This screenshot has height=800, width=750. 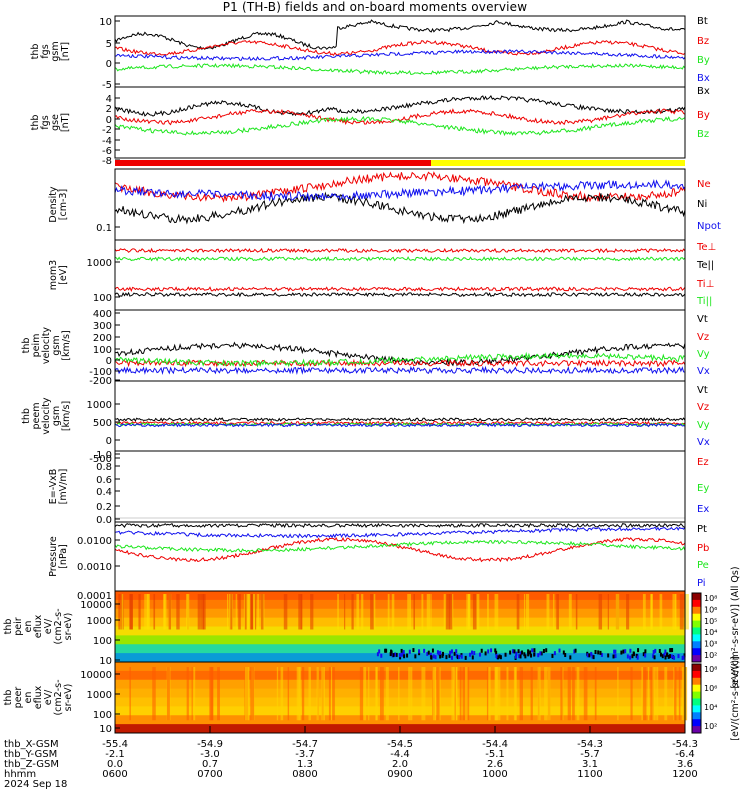 I want to click on x-tick-label: -54.5, so click(x=400, y=744).